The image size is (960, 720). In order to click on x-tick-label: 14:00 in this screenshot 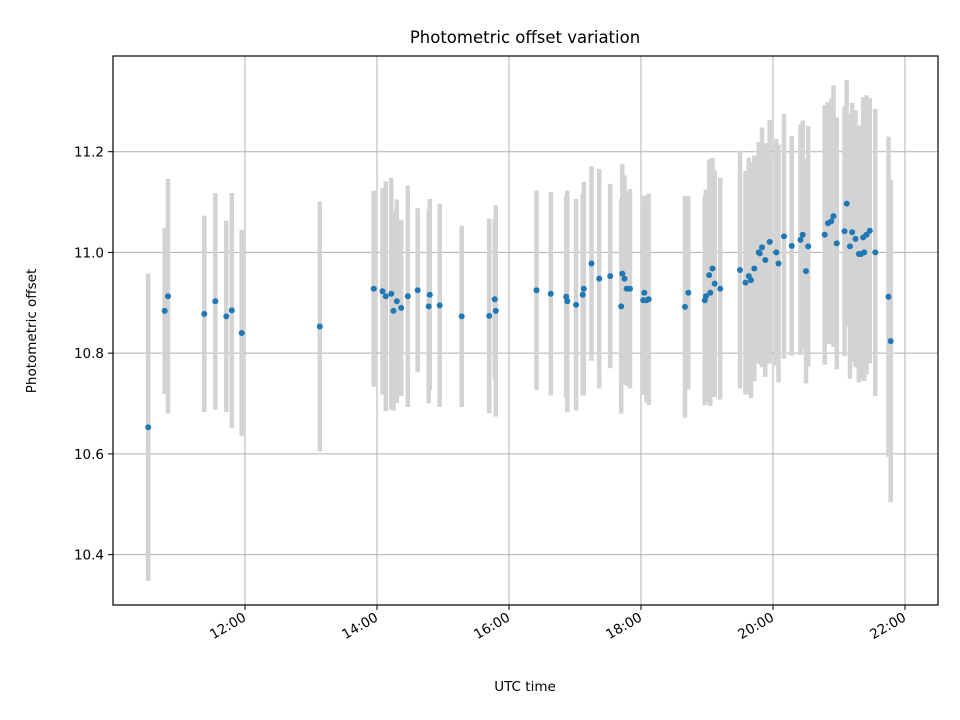, I will do `click(360, 626)`.